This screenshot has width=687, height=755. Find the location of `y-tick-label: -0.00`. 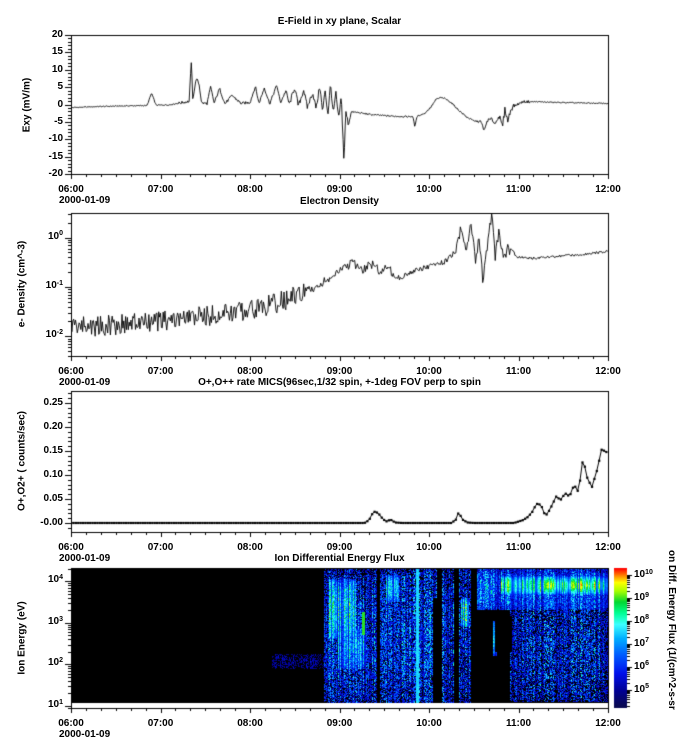

y-tick-label: -0.00 is located at coordinates (51, 522).